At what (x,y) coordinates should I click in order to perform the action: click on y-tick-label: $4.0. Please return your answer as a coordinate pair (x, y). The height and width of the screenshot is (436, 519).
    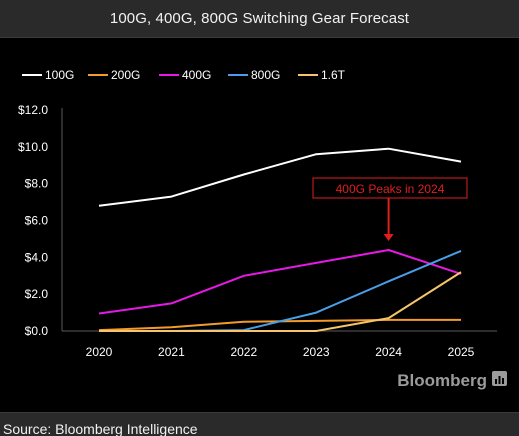
    Looking at the image, I should click on (37, 257).